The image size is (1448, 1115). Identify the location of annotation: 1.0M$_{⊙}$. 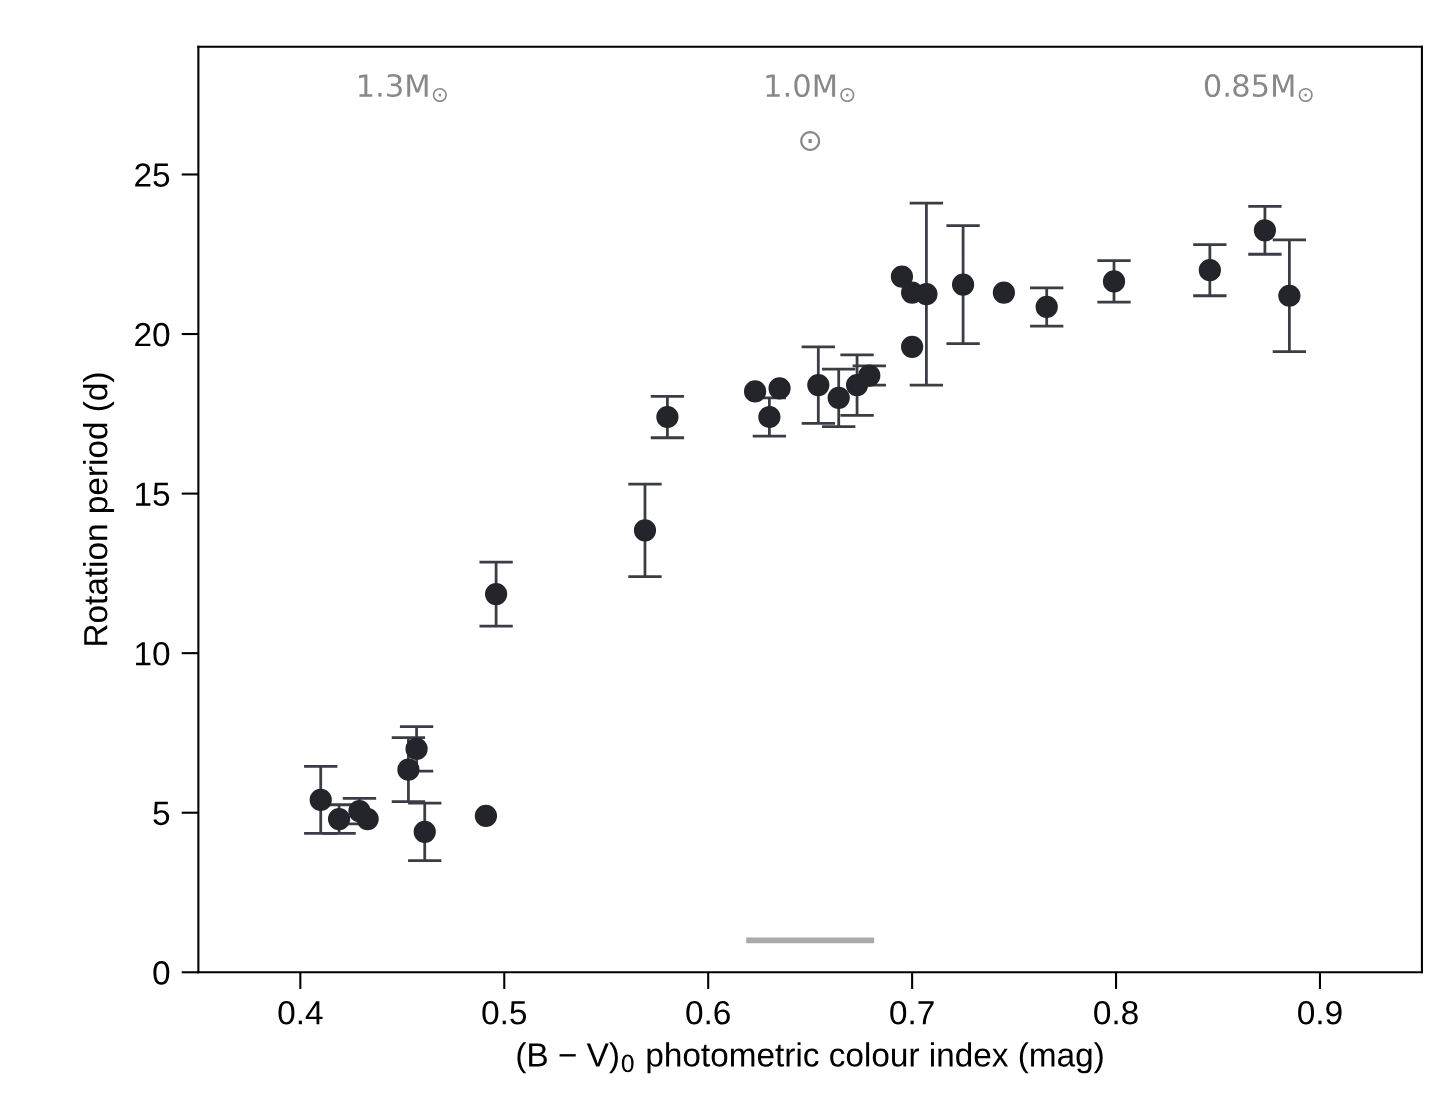
(810, 87).